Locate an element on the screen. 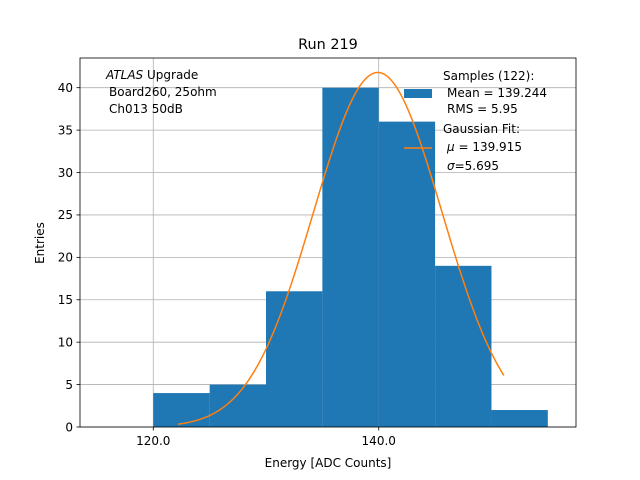  annotation-board: Board260, 25ohm is located at coordinates (163, 92).